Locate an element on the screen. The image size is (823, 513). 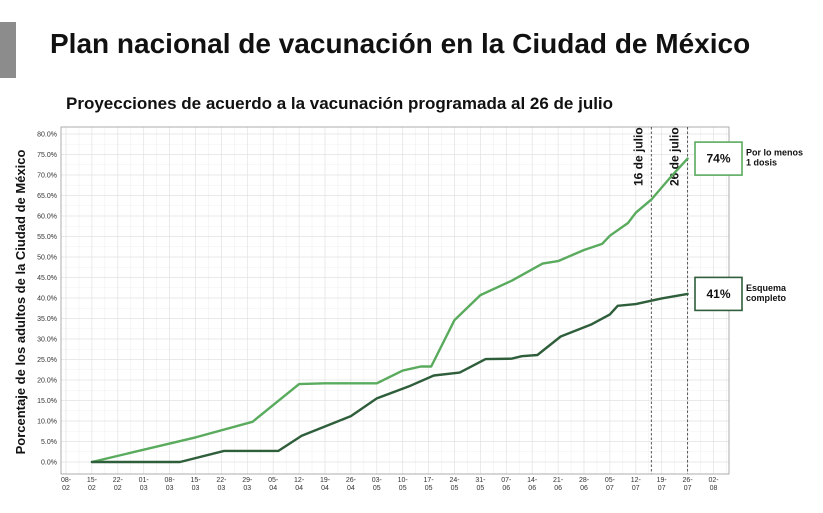
legend-box-label: Por lo menos 1 dosis is located at coordinates (774, 158).